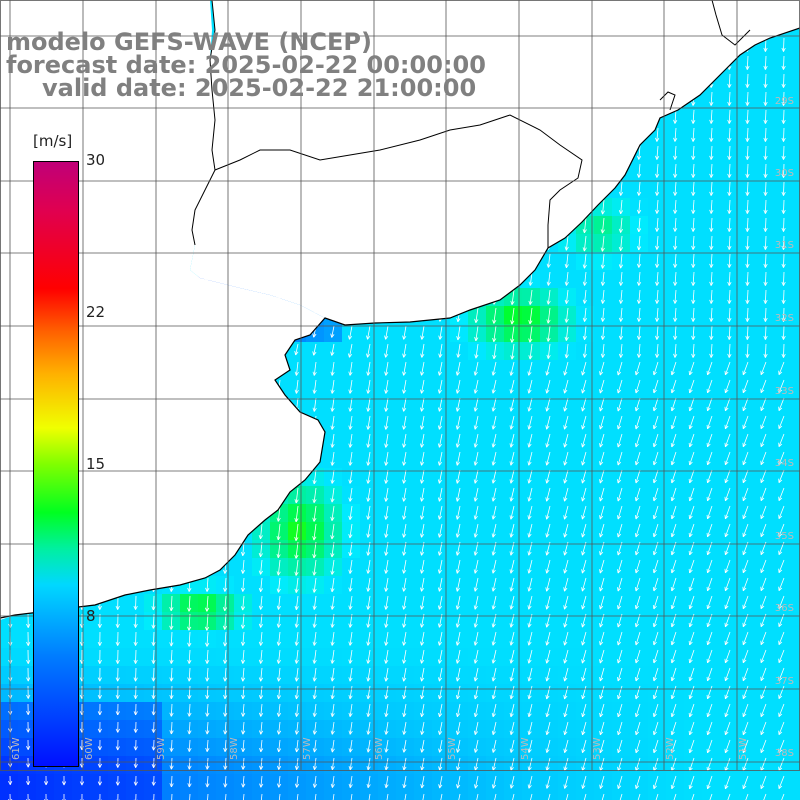  What do you see at coordinates (670, 748) in the screenshot?
I see `lon-label: 52W` at bounding box center [670, 748].